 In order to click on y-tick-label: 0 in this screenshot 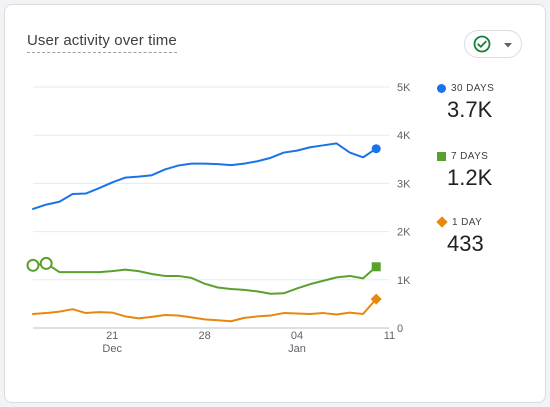, I will do `click(400, 329)`.